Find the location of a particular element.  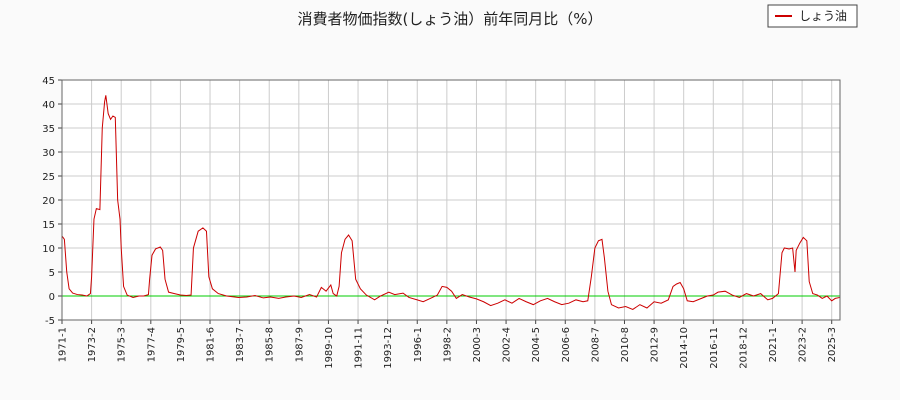

y-tick-label: 35 is located at coordinates (48, 129).